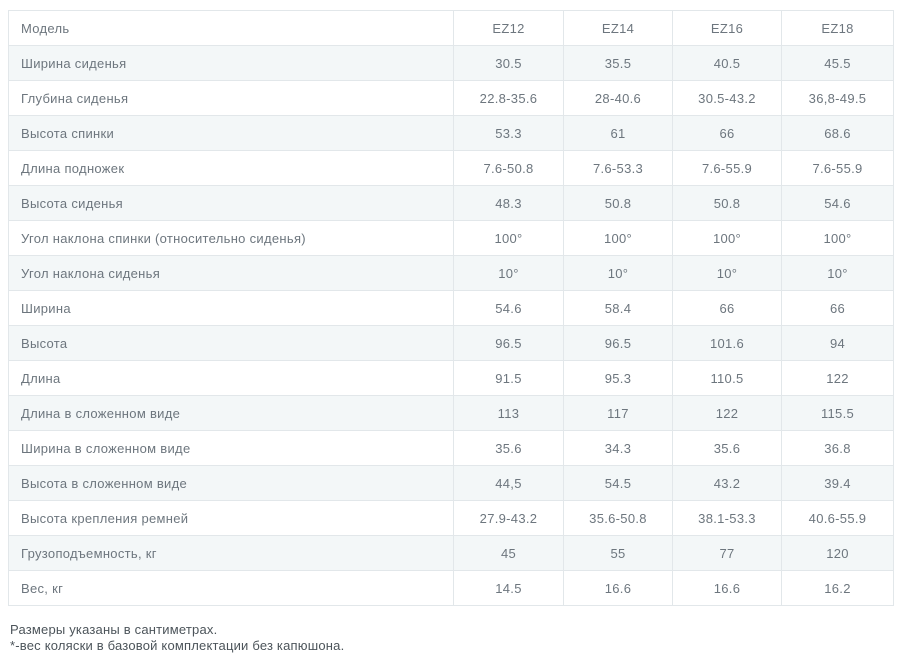  Describe the element at coordinates (837, 413) in the screenshot. I see `spec-value-cell: 115.5` at that location.